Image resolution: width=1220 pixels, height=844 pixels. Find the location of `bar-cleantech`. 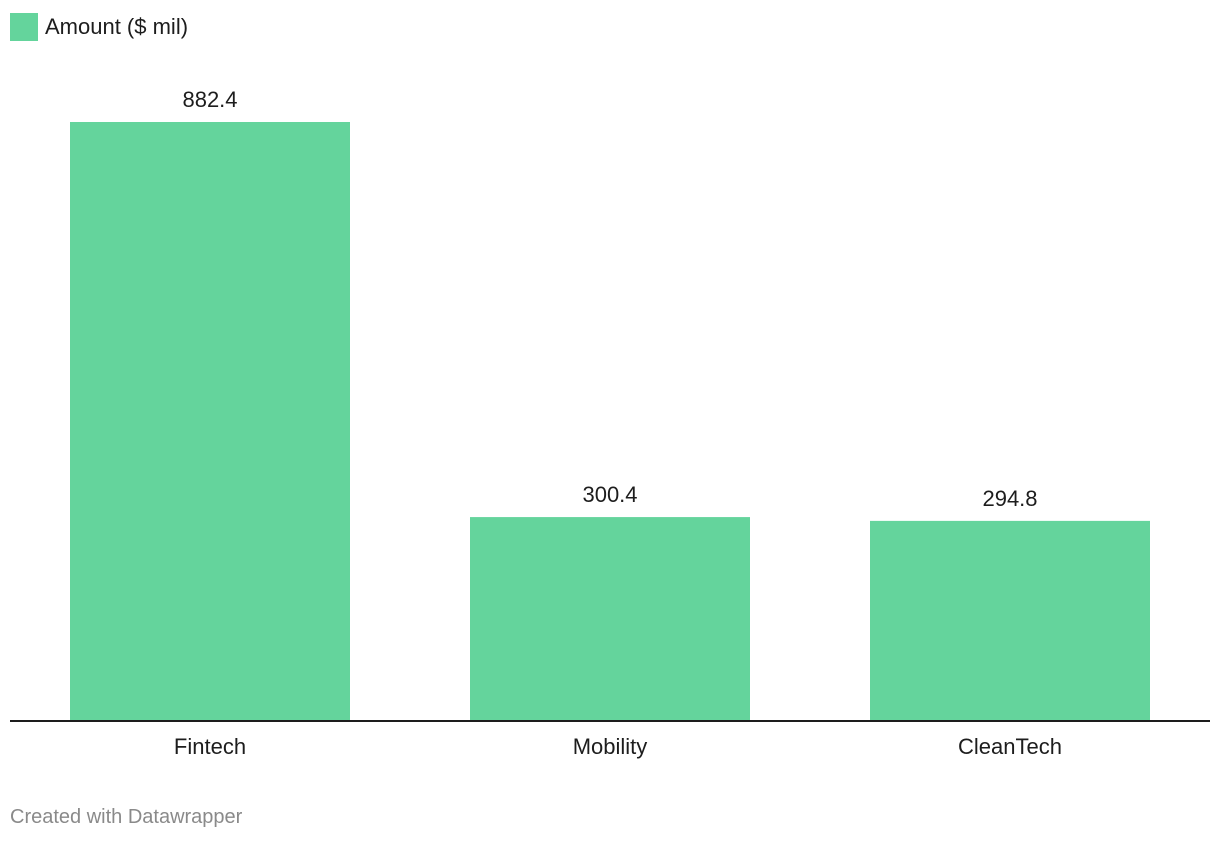

bar-cleantech is located at coordinates (1010, 620).